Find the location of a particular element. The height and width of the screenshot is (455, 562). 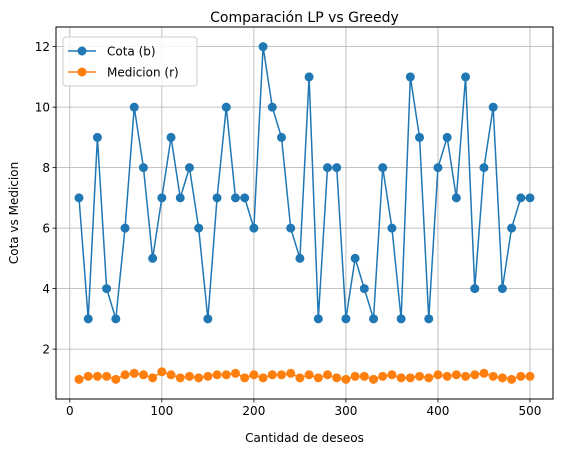

x-tick-label: 300 is located at coordinates (345, 411).